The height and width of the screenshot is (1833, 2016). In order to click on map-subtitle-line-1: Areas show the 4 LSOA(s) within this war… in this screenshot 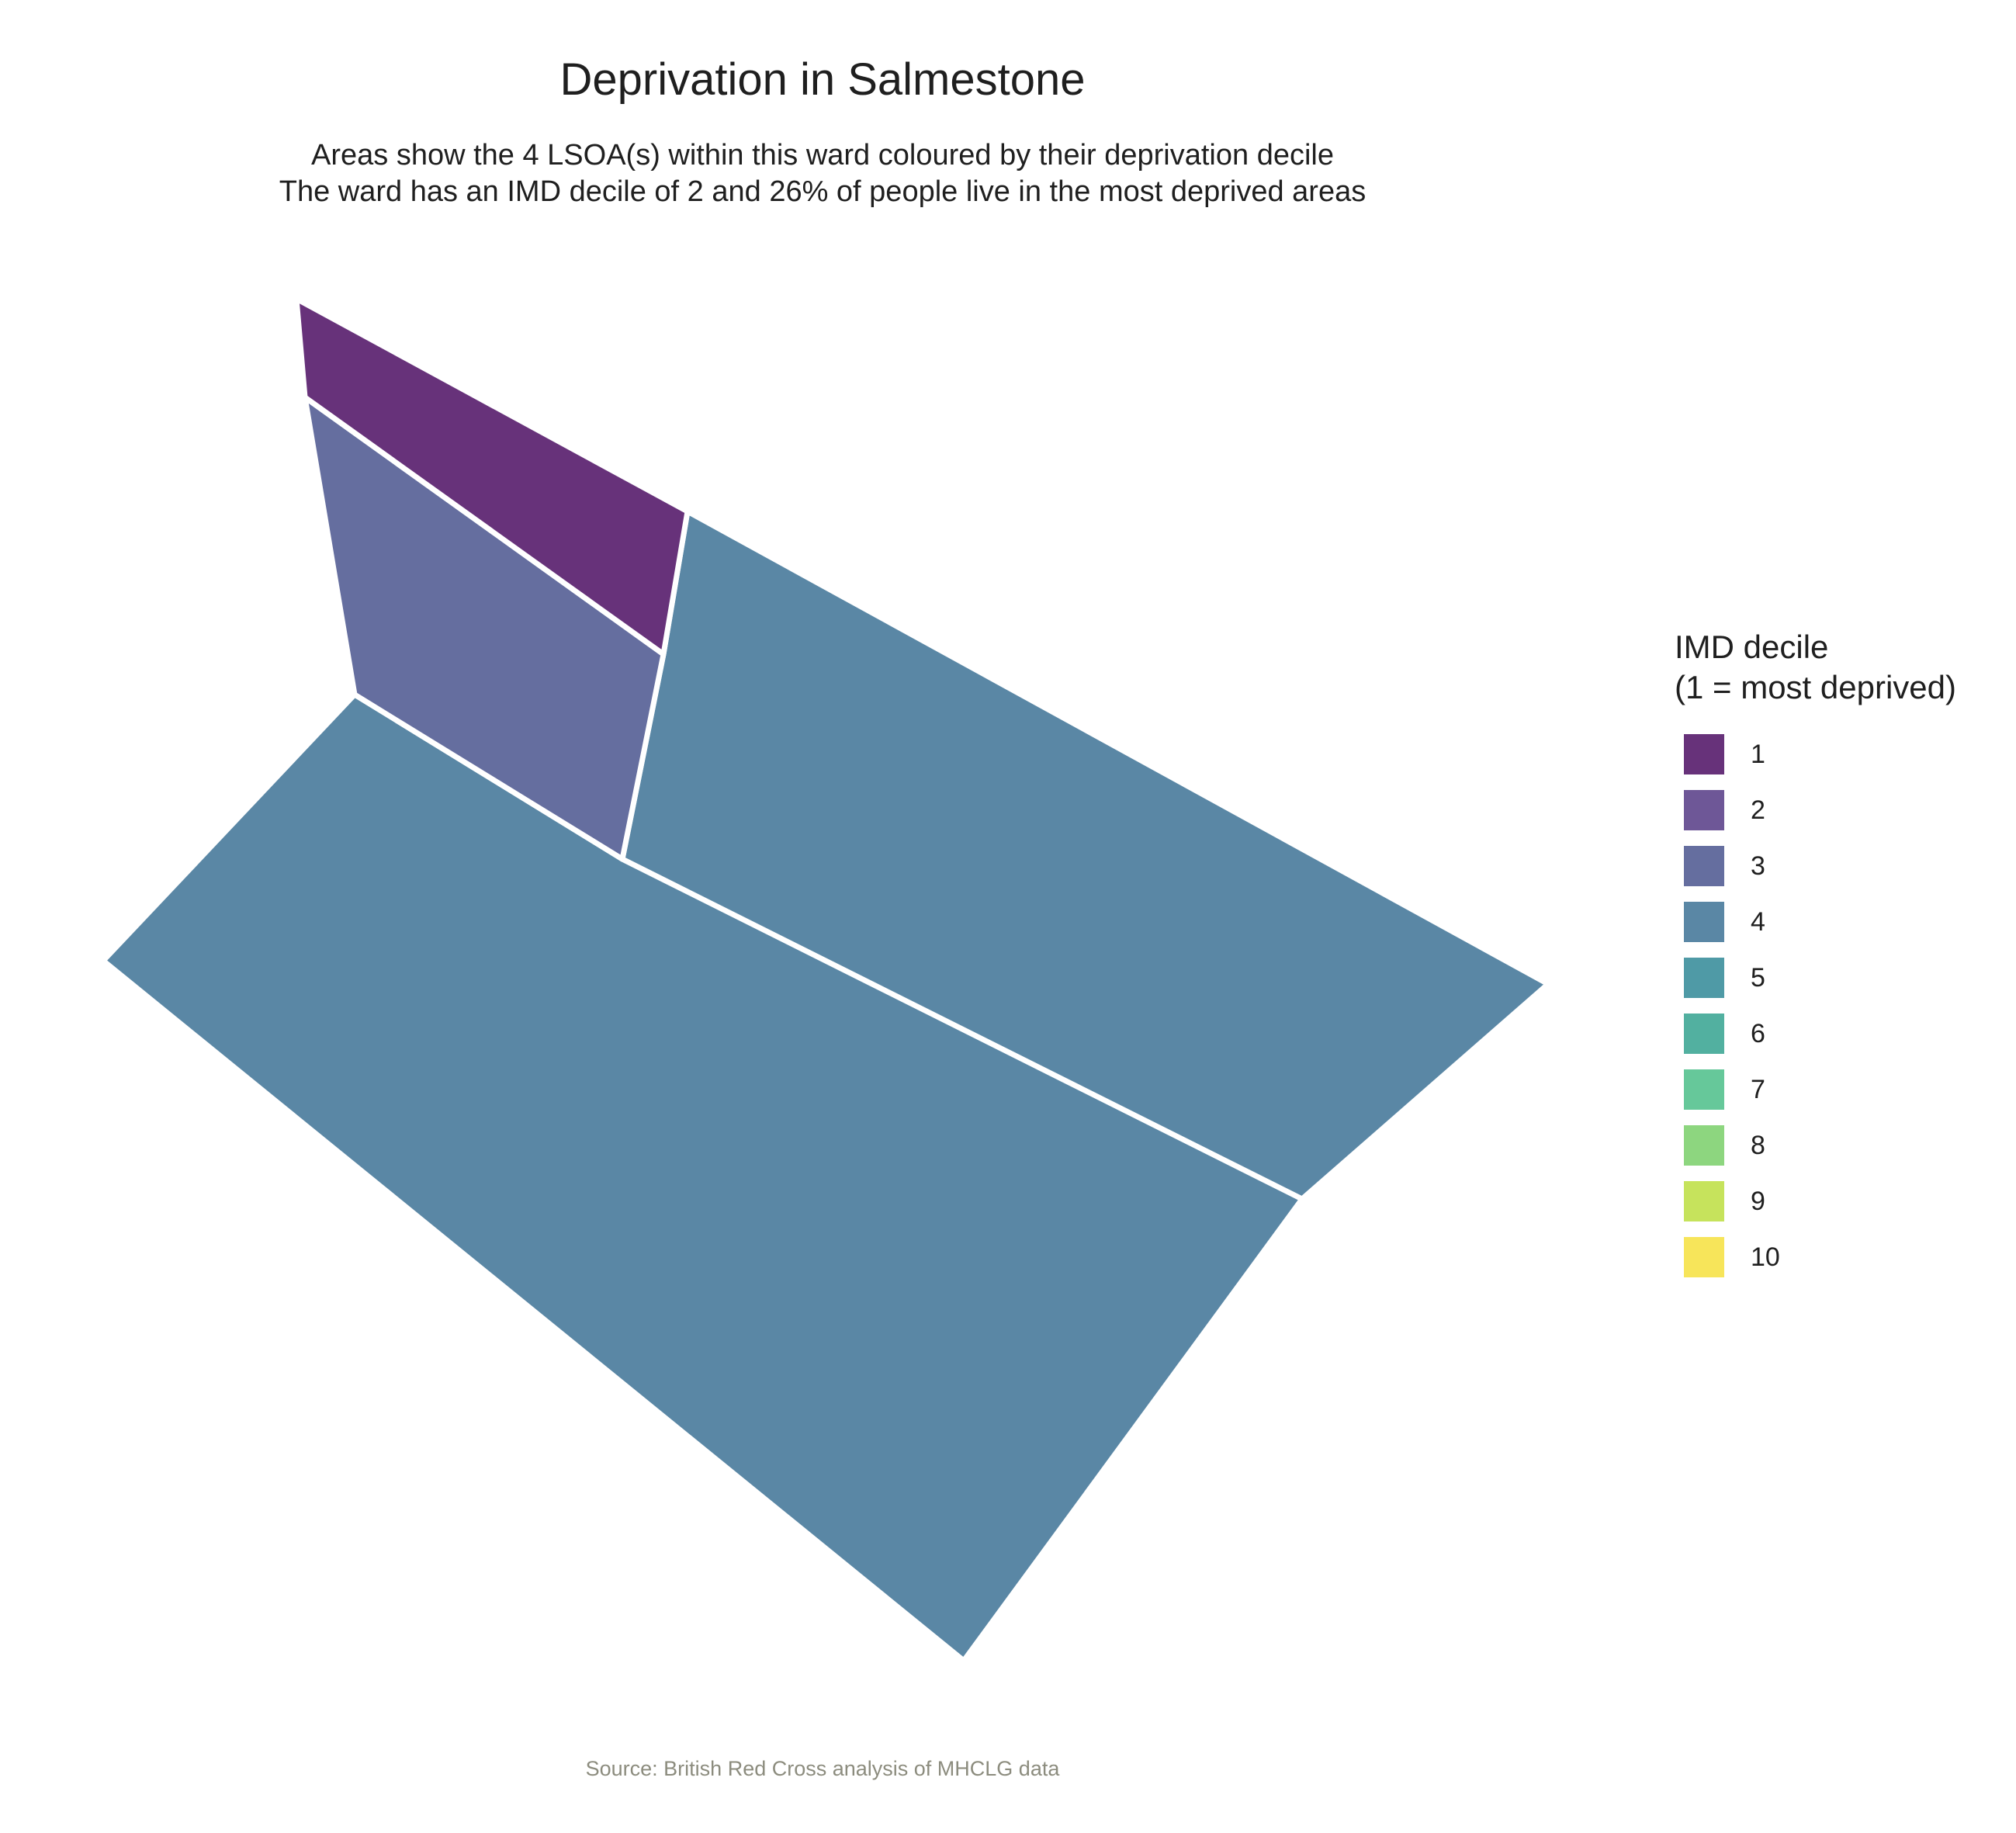, I will do `click(823, 155)`.